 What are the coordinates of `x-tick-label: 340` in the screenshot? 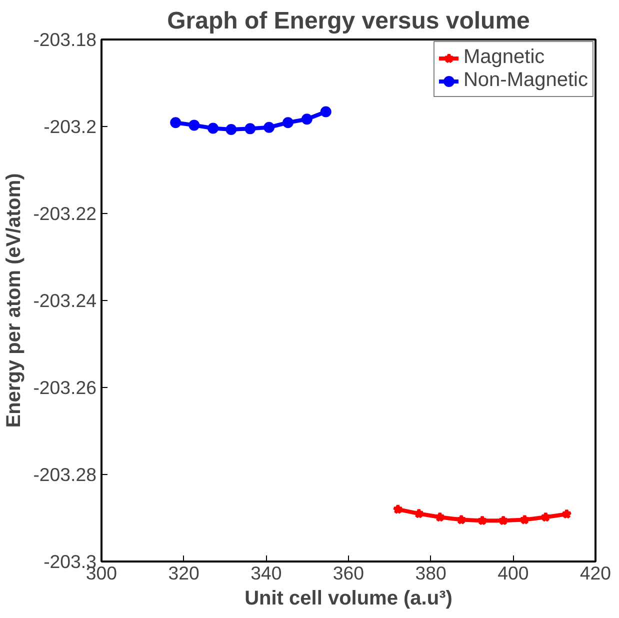 It's located at (266, 573).